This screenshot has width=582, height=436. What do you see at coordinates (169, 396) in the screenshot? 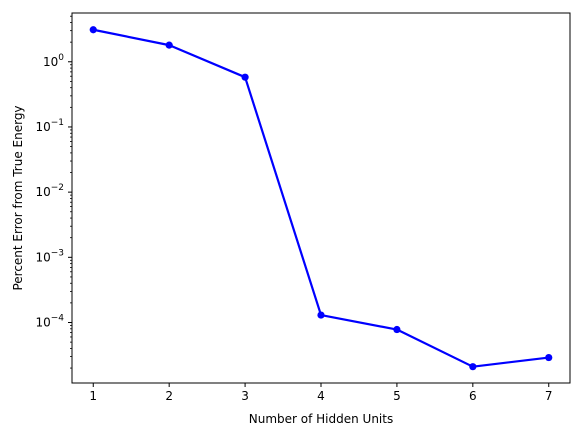
I see `x-tick-label: 2` at bounding box center [169, 396].